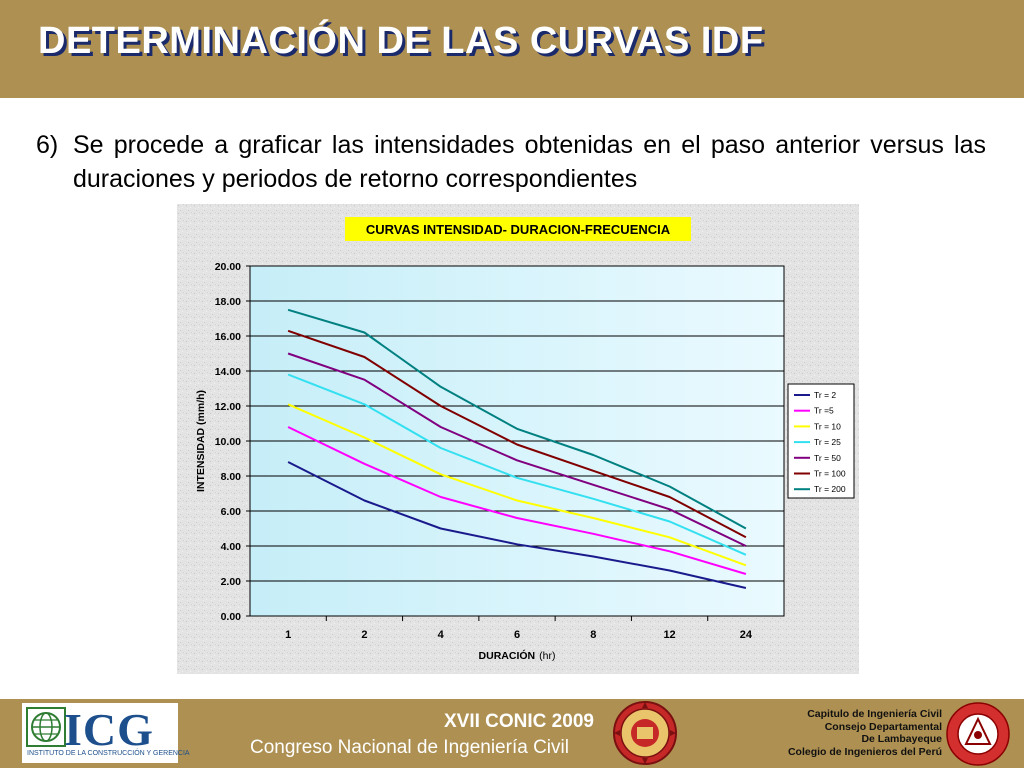 Image resolution: width=1024 pixels, height=768 pixels. I want to click on x-tick-label: 4, so click(441, 635).